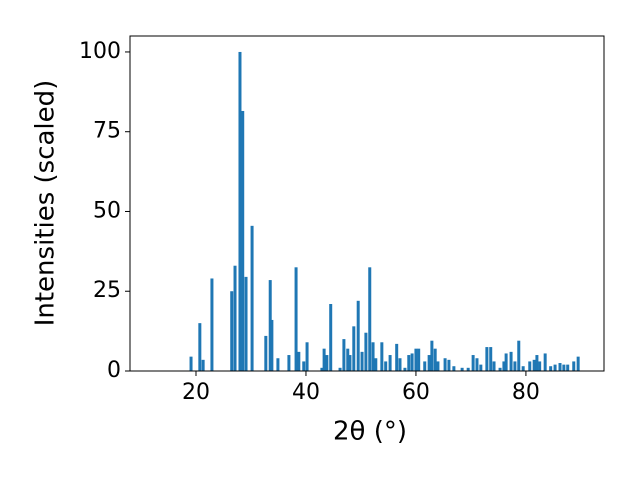 The height and width of the screenshot is (480, 640). What do you see at coordinates (107, 210) in the screenshot?
I see `y-tick-label: 50` at bounding box center [107, 210].